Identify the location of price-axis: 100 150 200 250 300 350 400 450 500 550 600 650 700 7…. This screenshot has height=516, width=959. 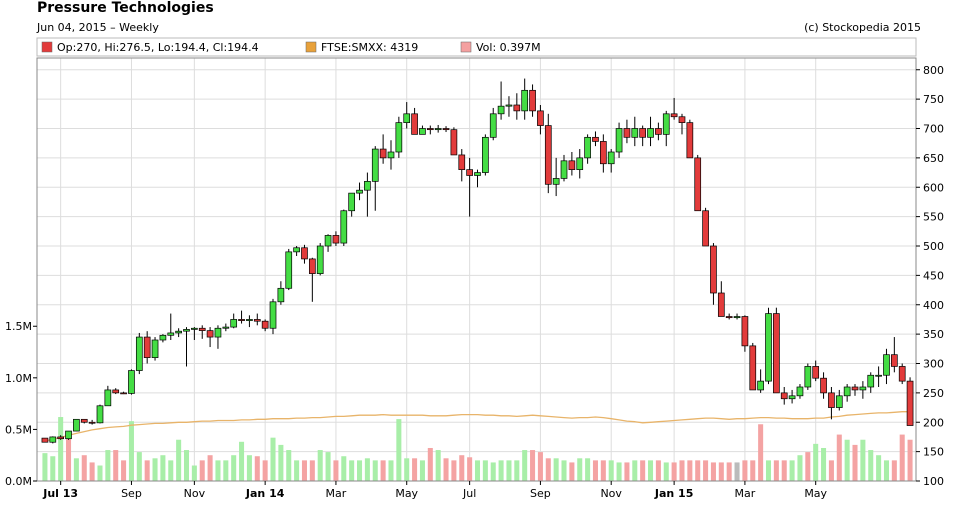
(930, 276).